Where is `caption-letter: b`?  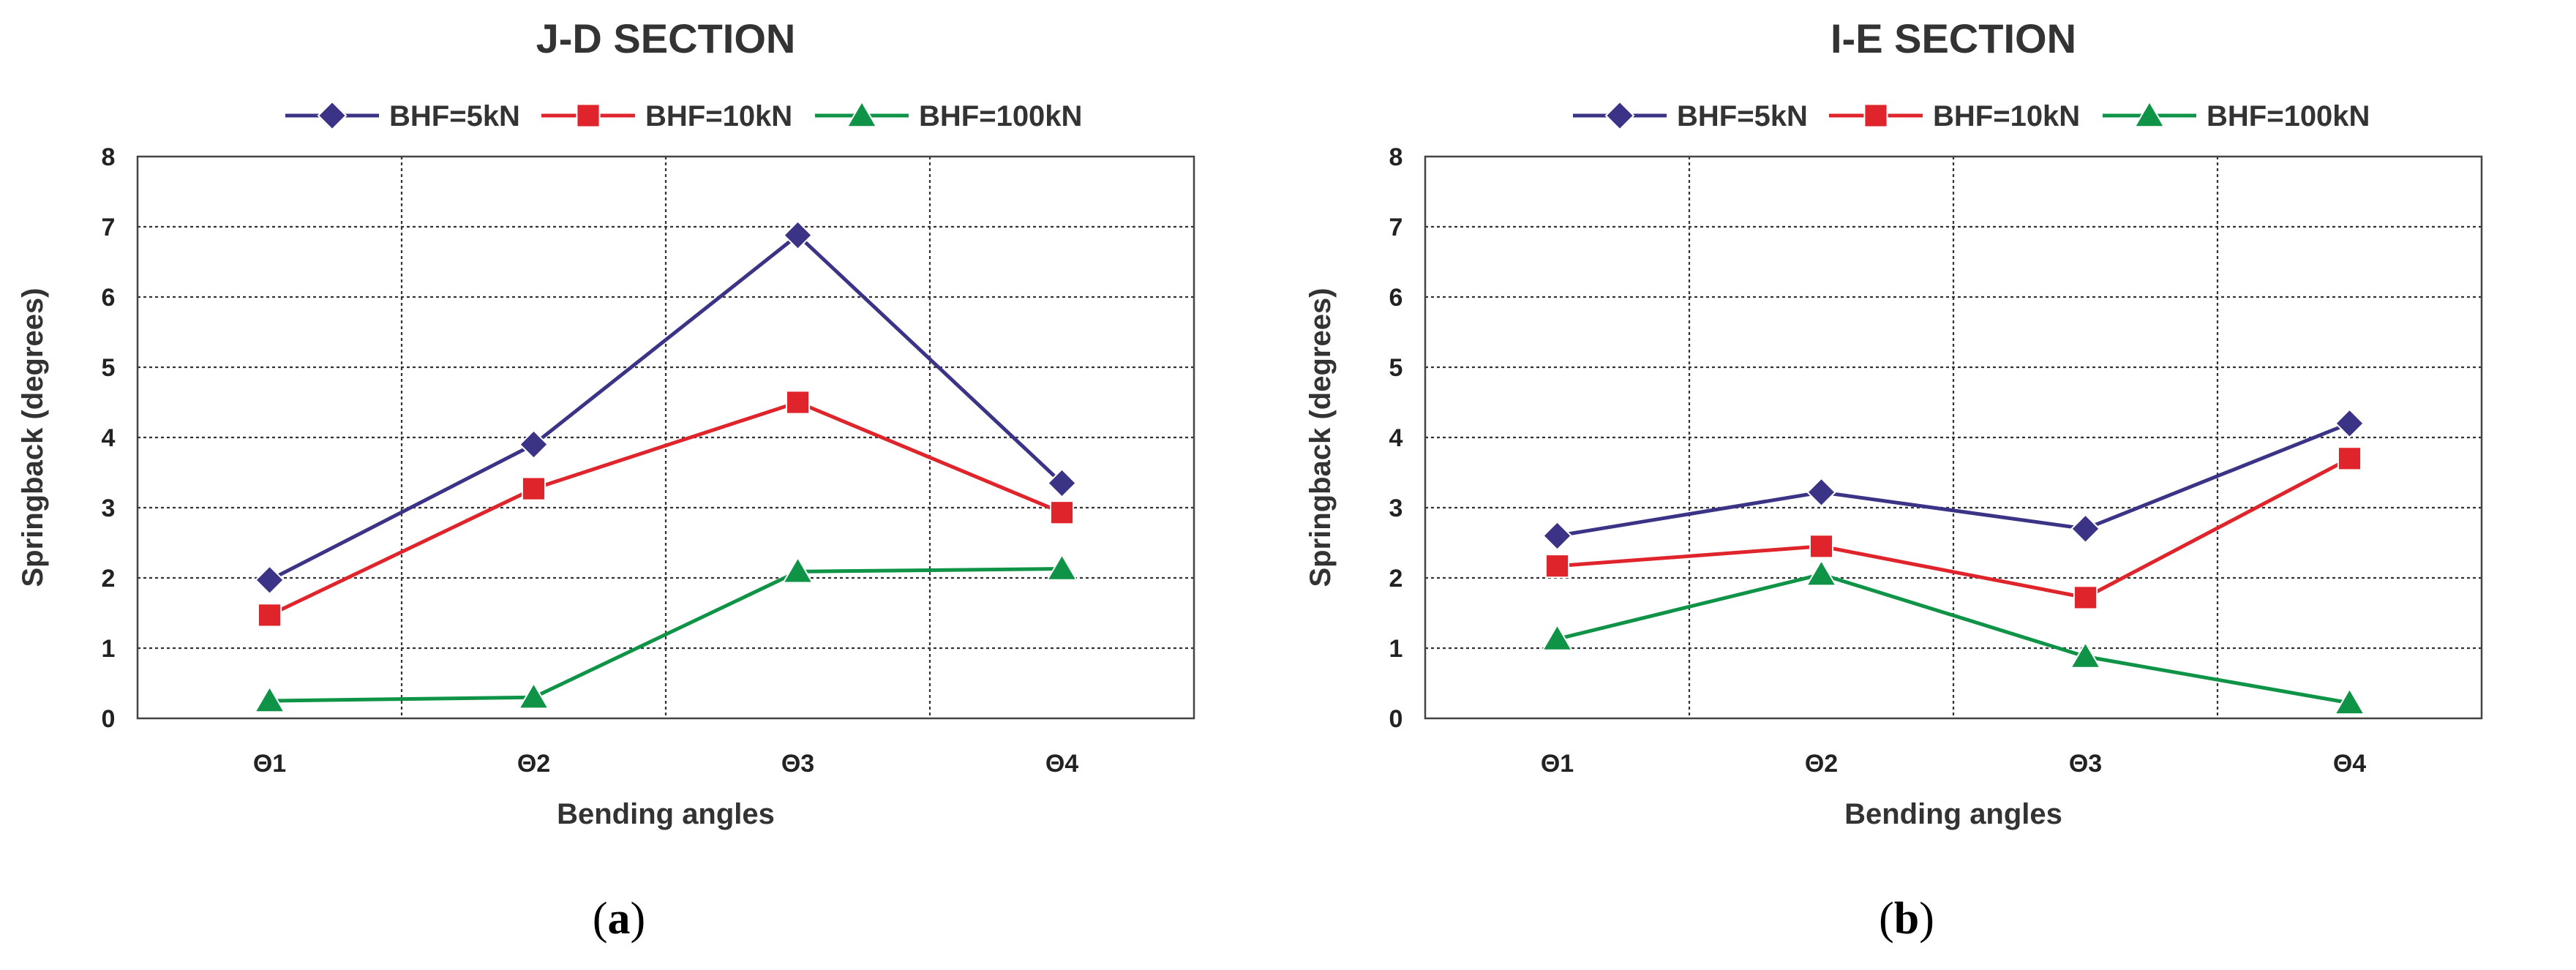
caption-letter: b is located at coordinates (1906, 919).